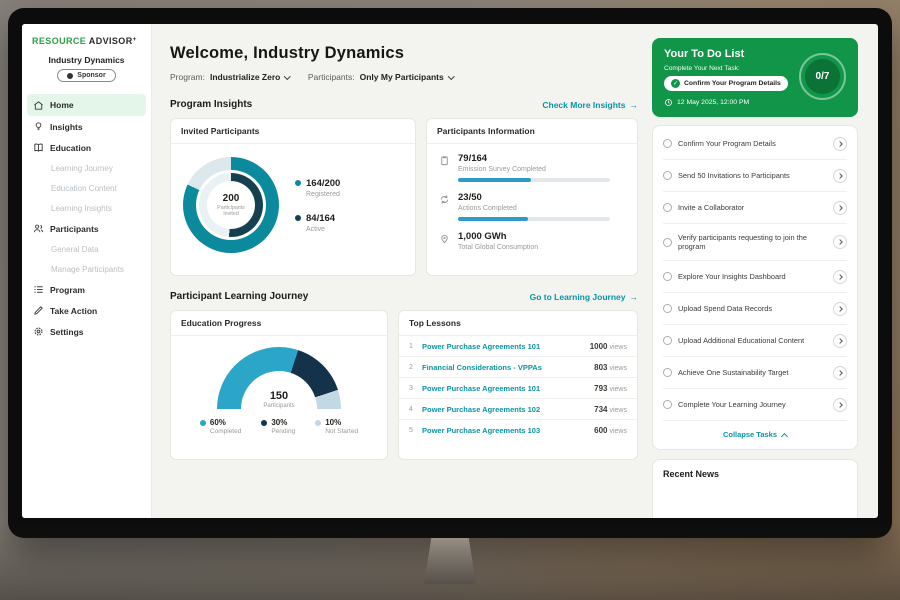  I want to click on sidebar-item-take-action: Take Action, so click(86, 310).